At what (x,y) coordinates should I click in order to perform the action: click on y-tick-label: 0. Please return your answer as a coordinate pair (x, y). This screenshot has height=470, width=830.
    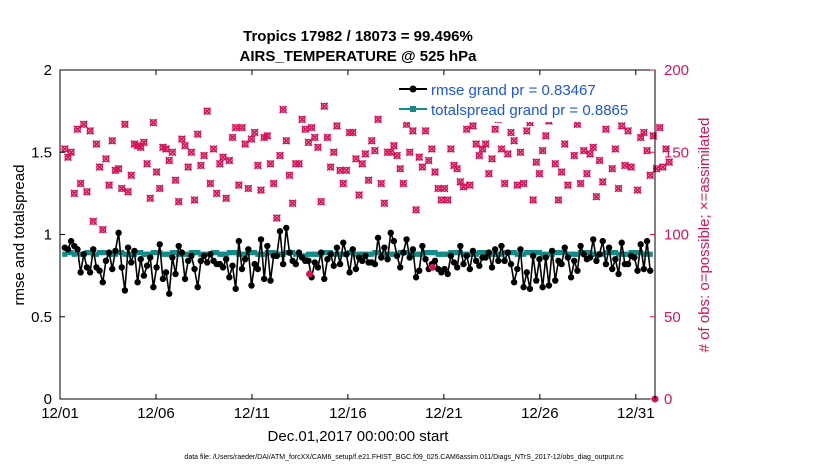
    Looking at the image, I should click on (48, 399).